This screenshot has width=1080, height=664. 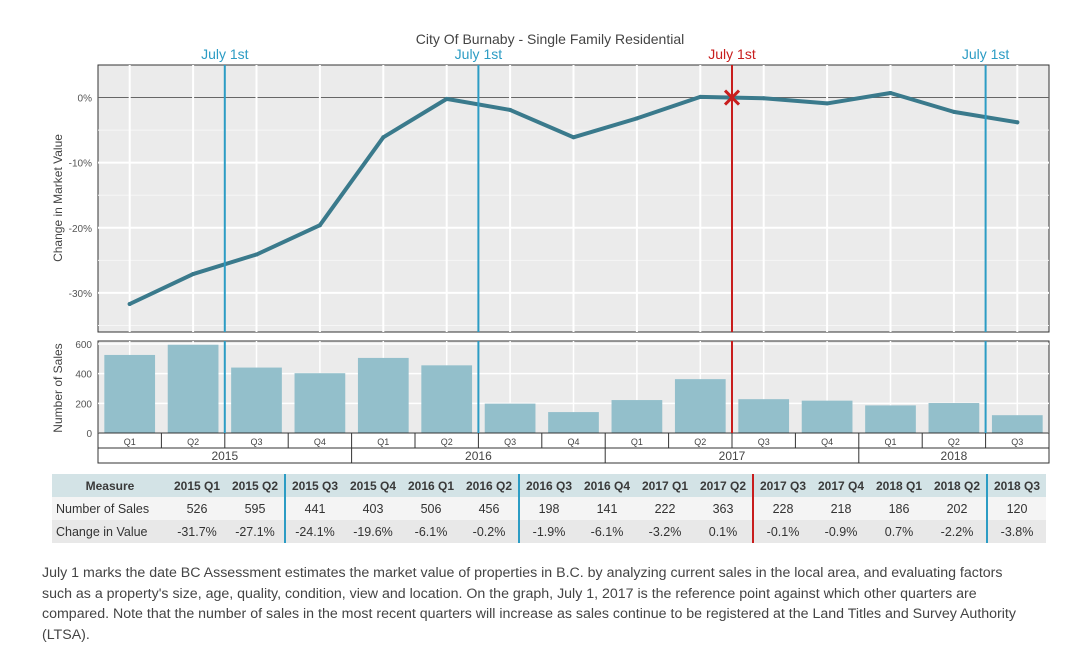 What do you see at coordinates (732, 54) in the screenshot?
I see `reference-july-label: July 1st` at bounding box center [732, 54].